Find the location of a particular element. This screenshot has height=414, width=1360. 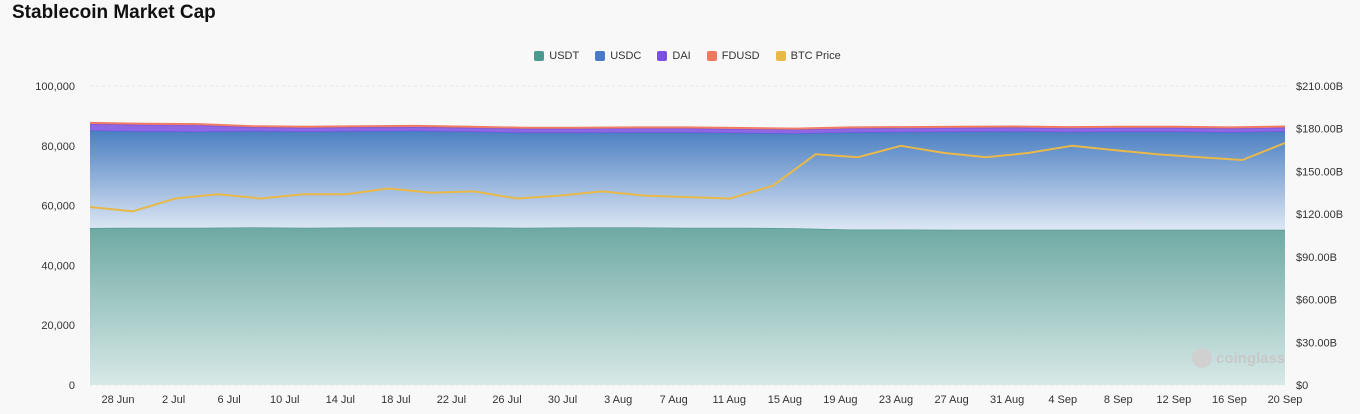

x-tick-label: 31 Aug is located at coordinates (1007, 400).